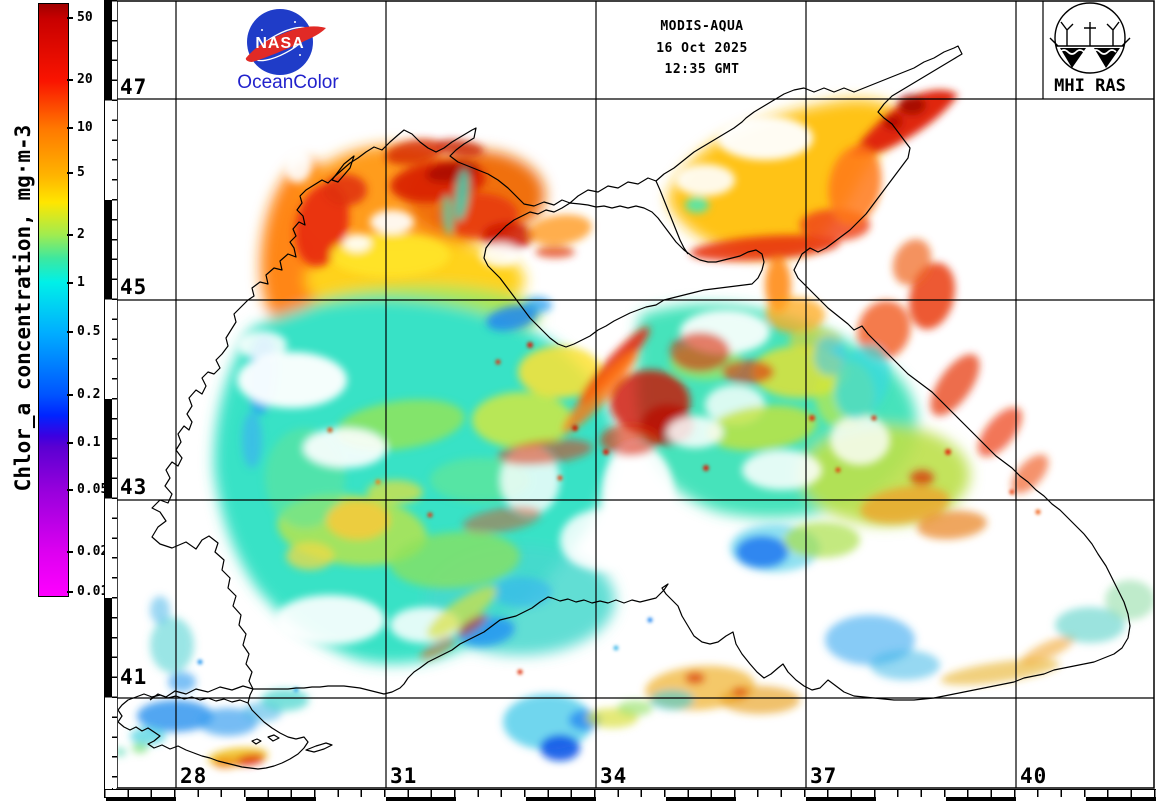  Describe the element at coordinates (134, 87) in the screenshot. I see `lat-label-47: 47` at that location.